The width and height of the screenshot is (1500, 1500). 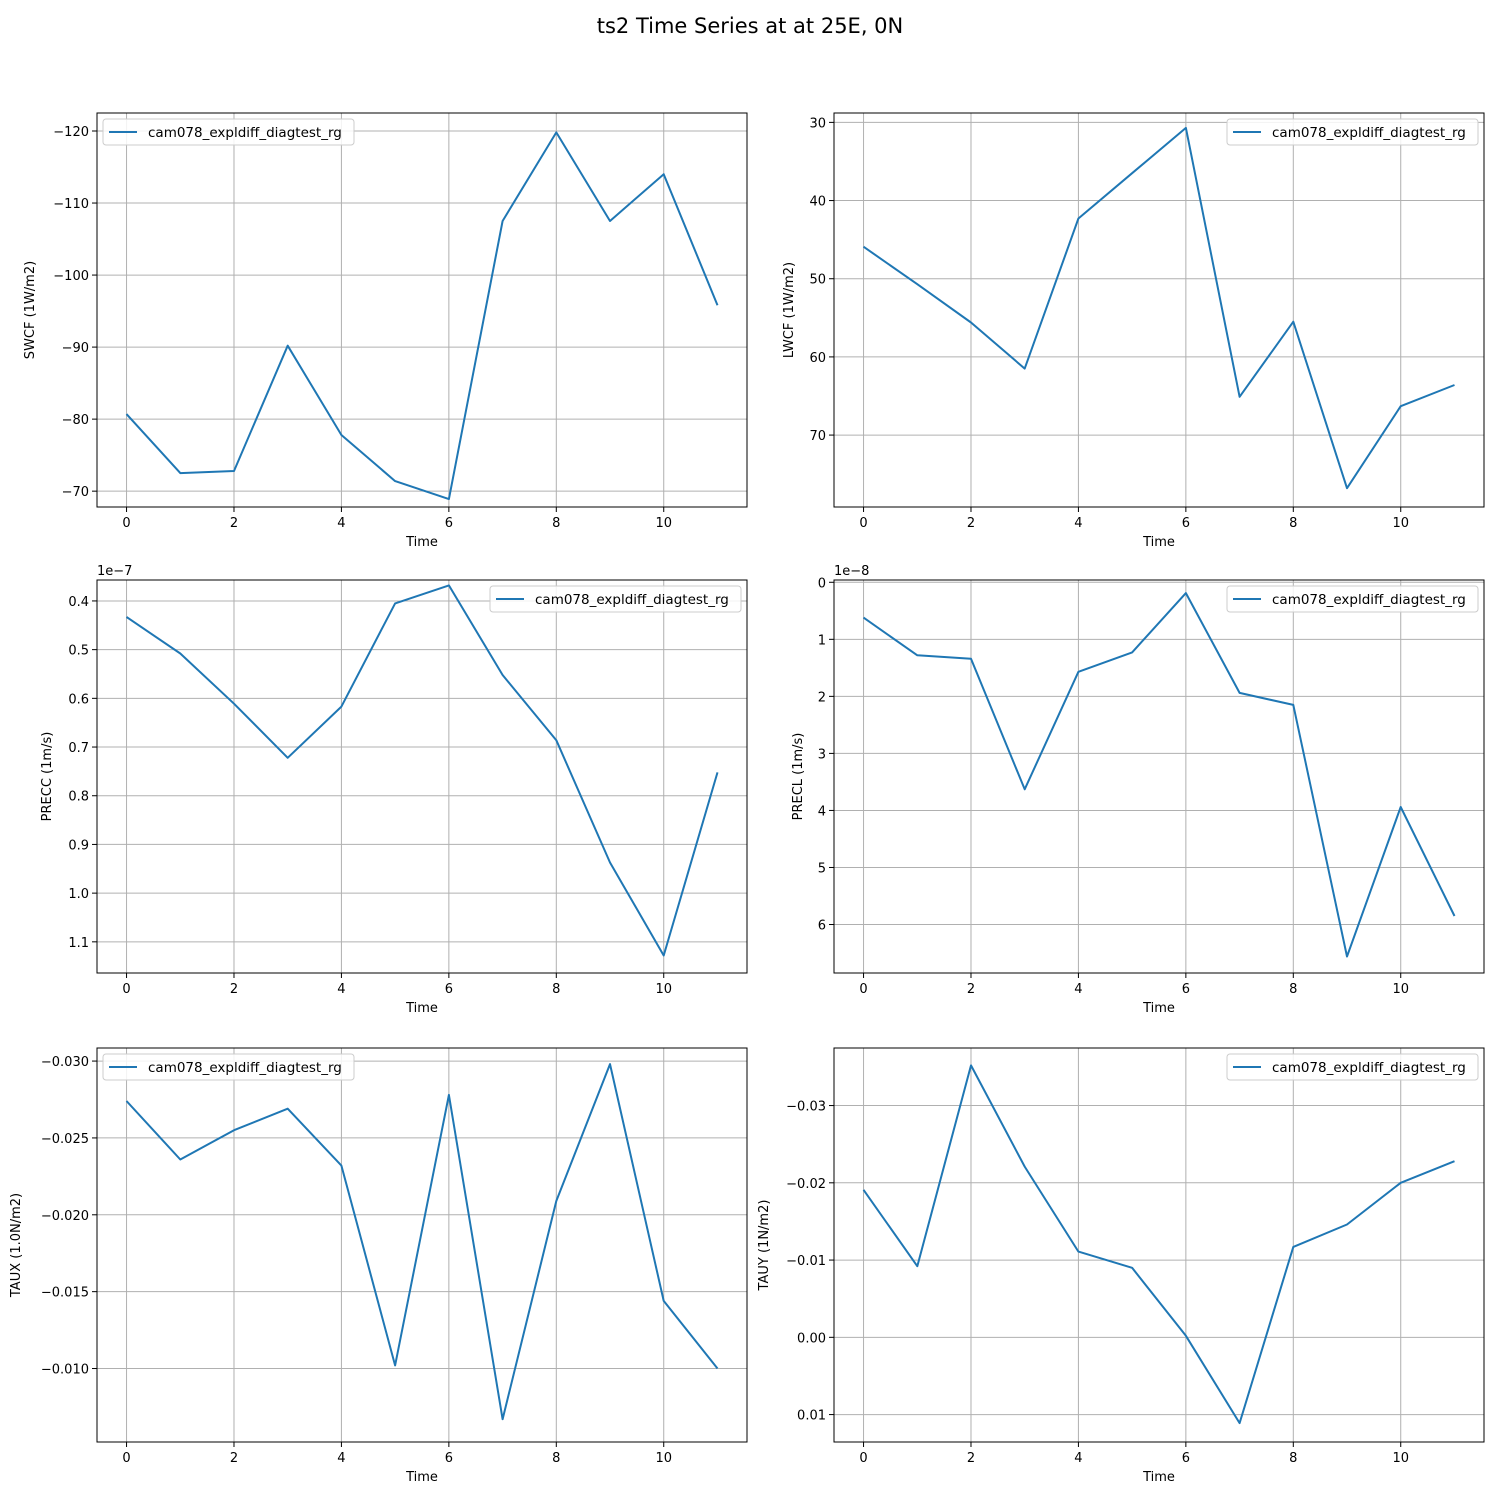 I want to click on y-tick-label: −0.01, so click(x=806, y=1261).